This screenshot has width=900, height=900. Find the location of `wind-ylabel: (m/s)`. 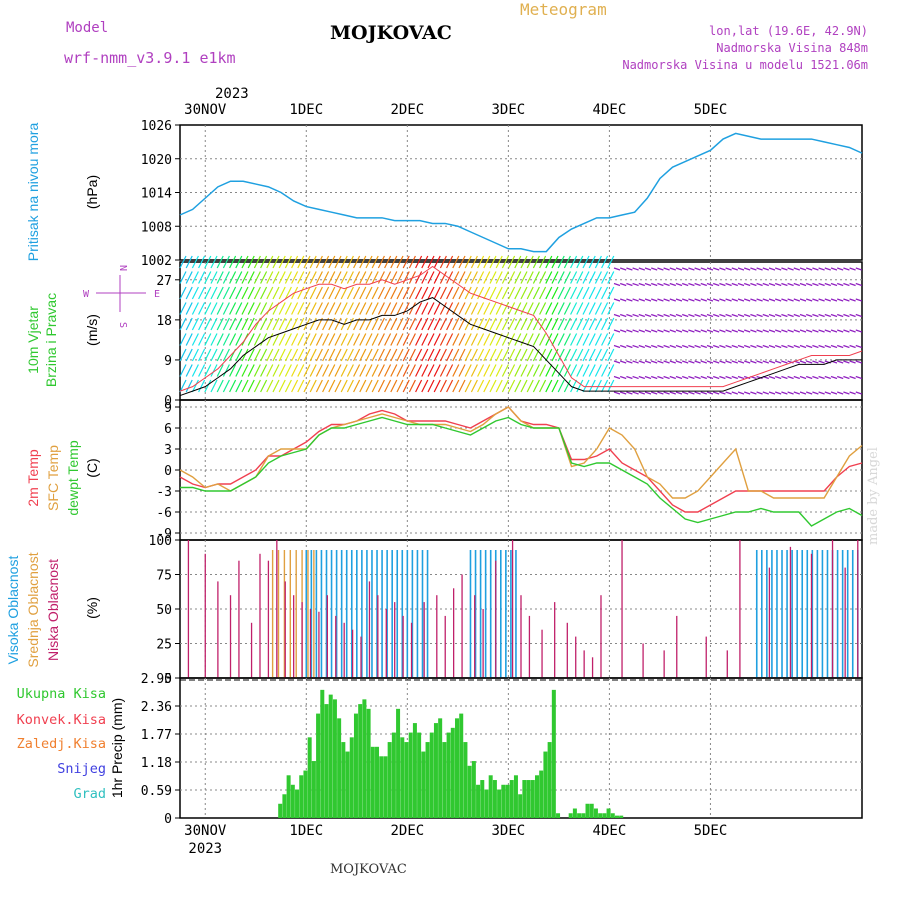

wind-ylabel: (m/s) is located at coordinates (92, 330).